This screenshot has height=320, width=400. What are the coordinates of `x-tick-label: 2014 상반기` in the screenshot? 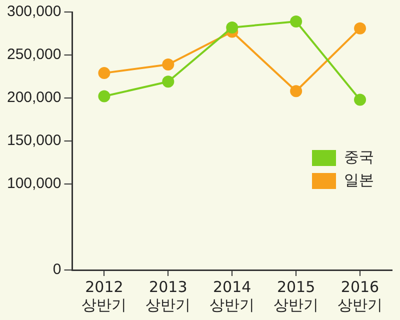 It's located at (232, 296).